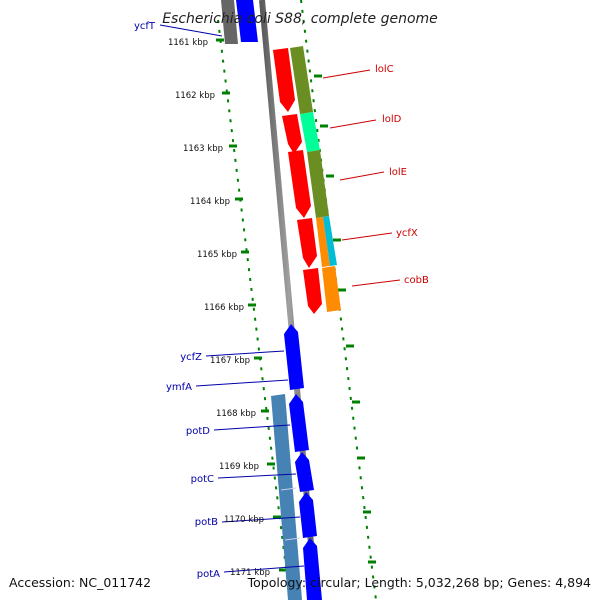 The image size is (600, 600). I want to click on left-gene-labels: ycfT ycfZ ymfA potD potC potB potA, so click(177, 300).